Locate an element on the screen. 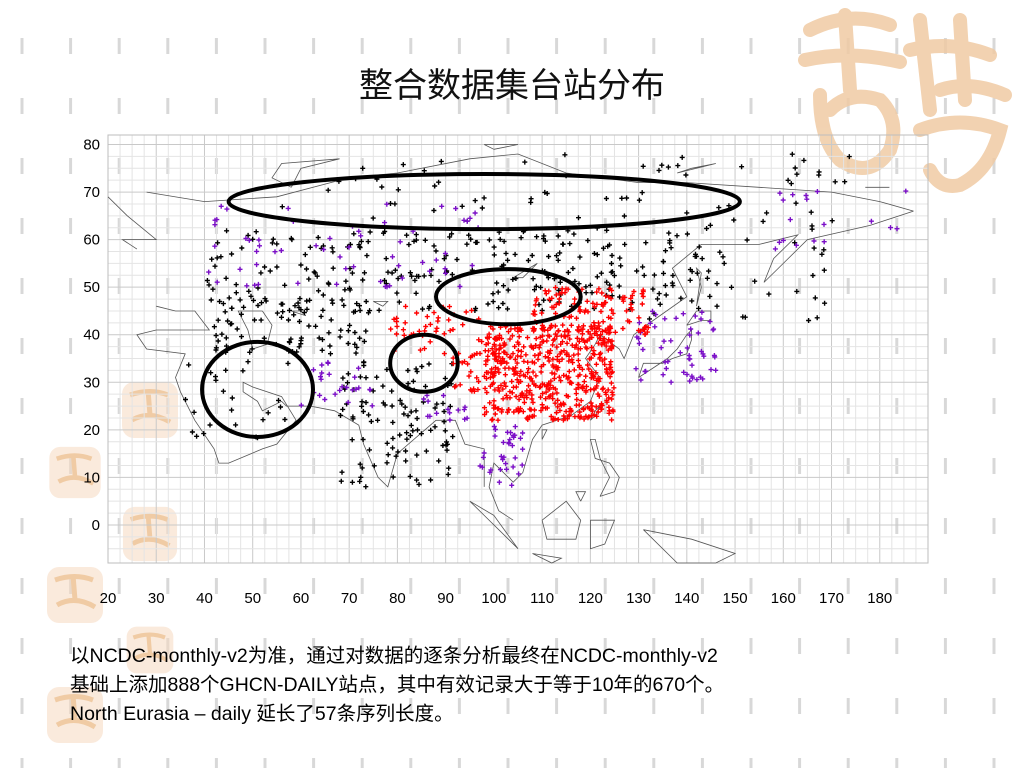 This screenshot has width=1024, height=768. x-tick-label: 20 is located at coordinates (108, 598).